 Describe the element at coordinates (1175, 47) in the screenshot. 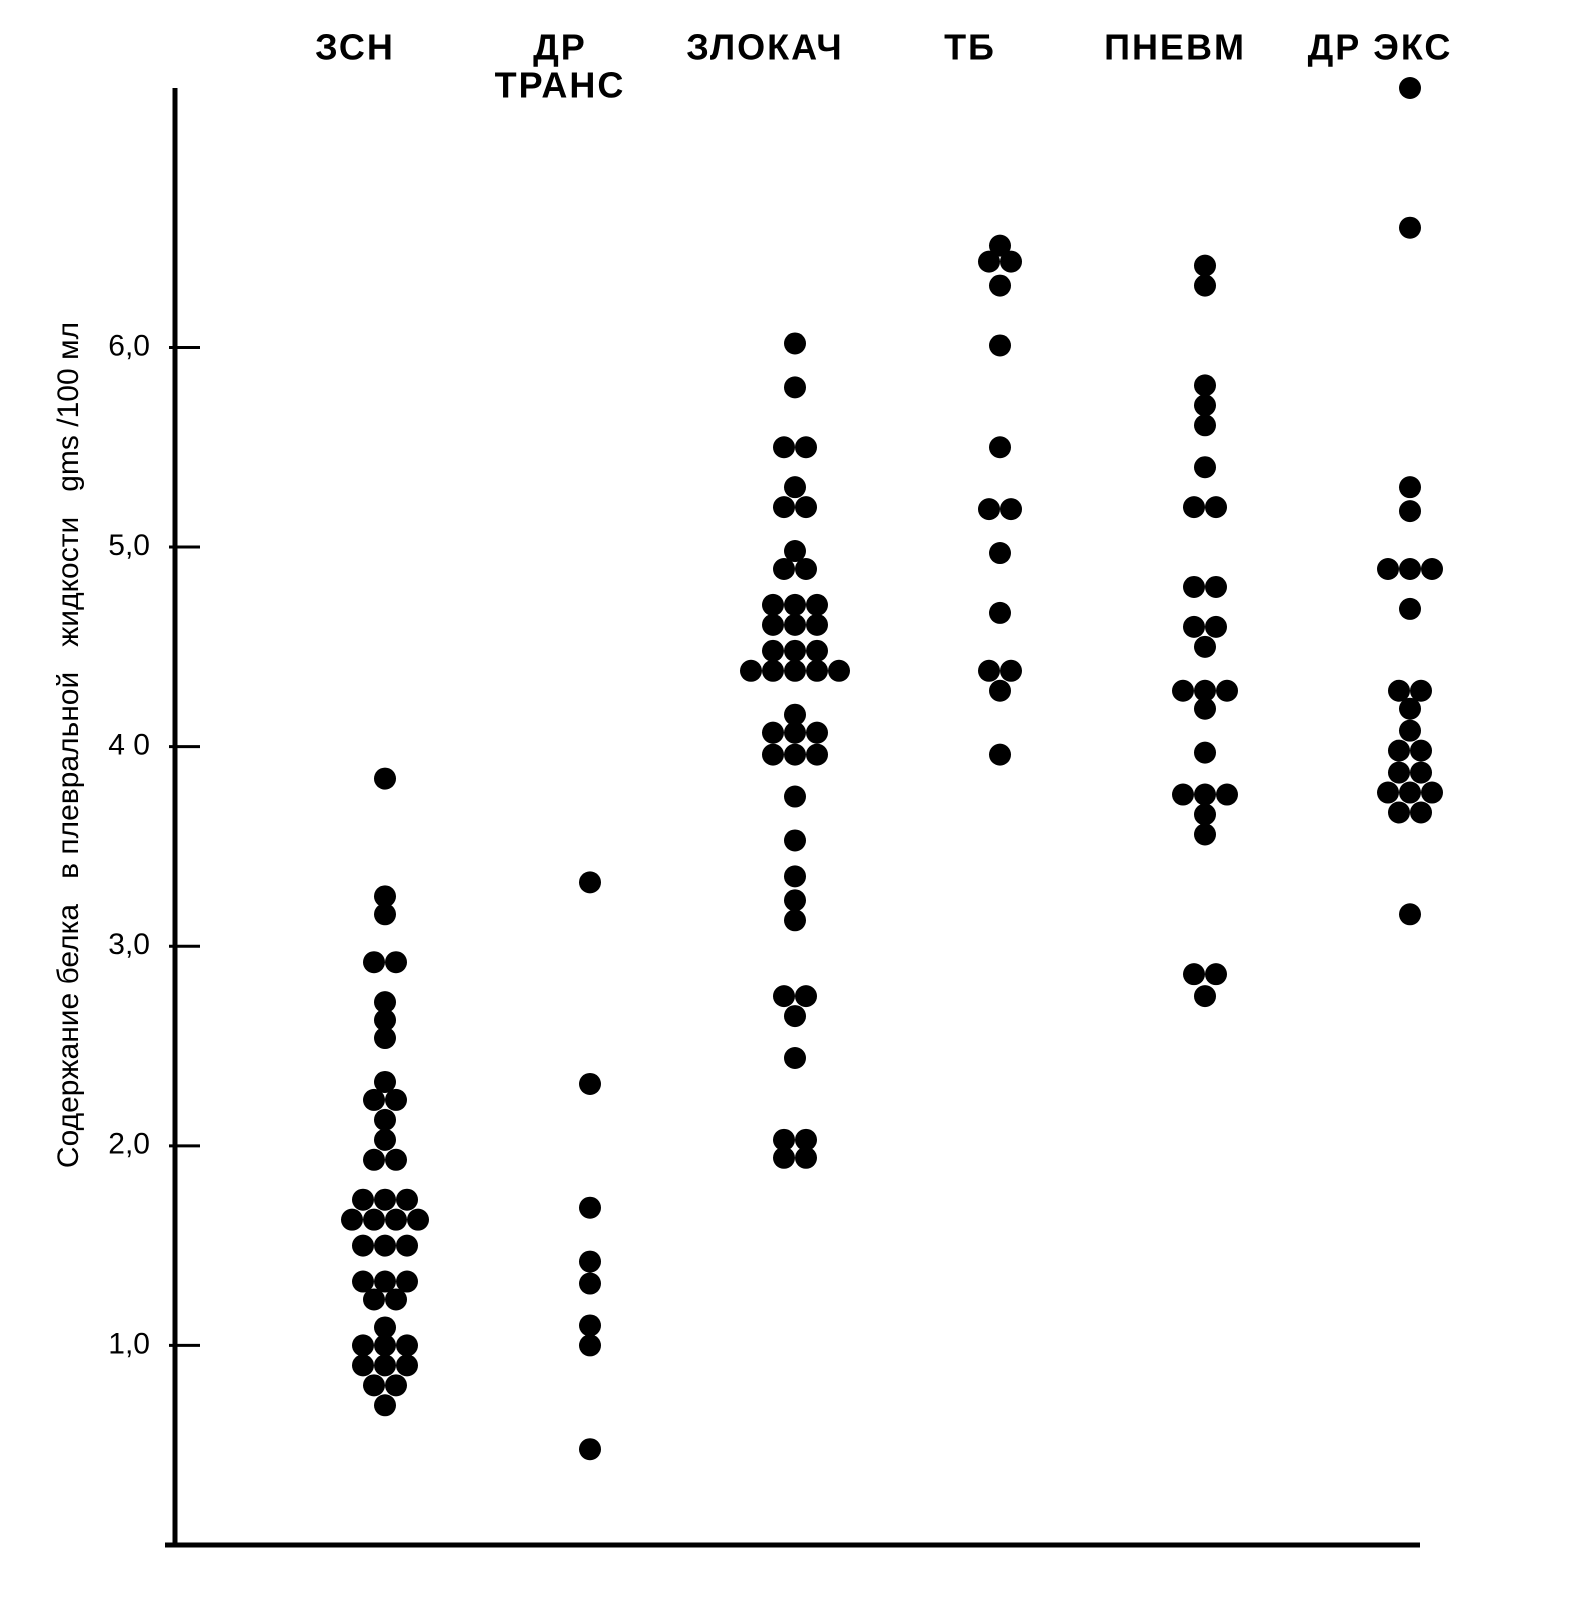

I see `category-label: ПНЕВМ` at that location.